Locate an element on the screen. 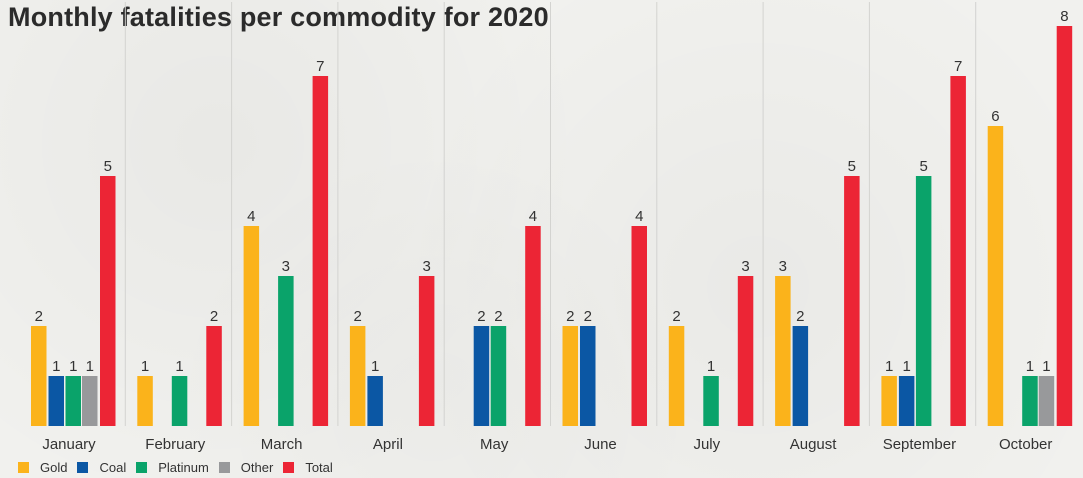 The height and width of the screenshot is (478, 1083). x-tick-label: July is located at coordinates (706, 444).